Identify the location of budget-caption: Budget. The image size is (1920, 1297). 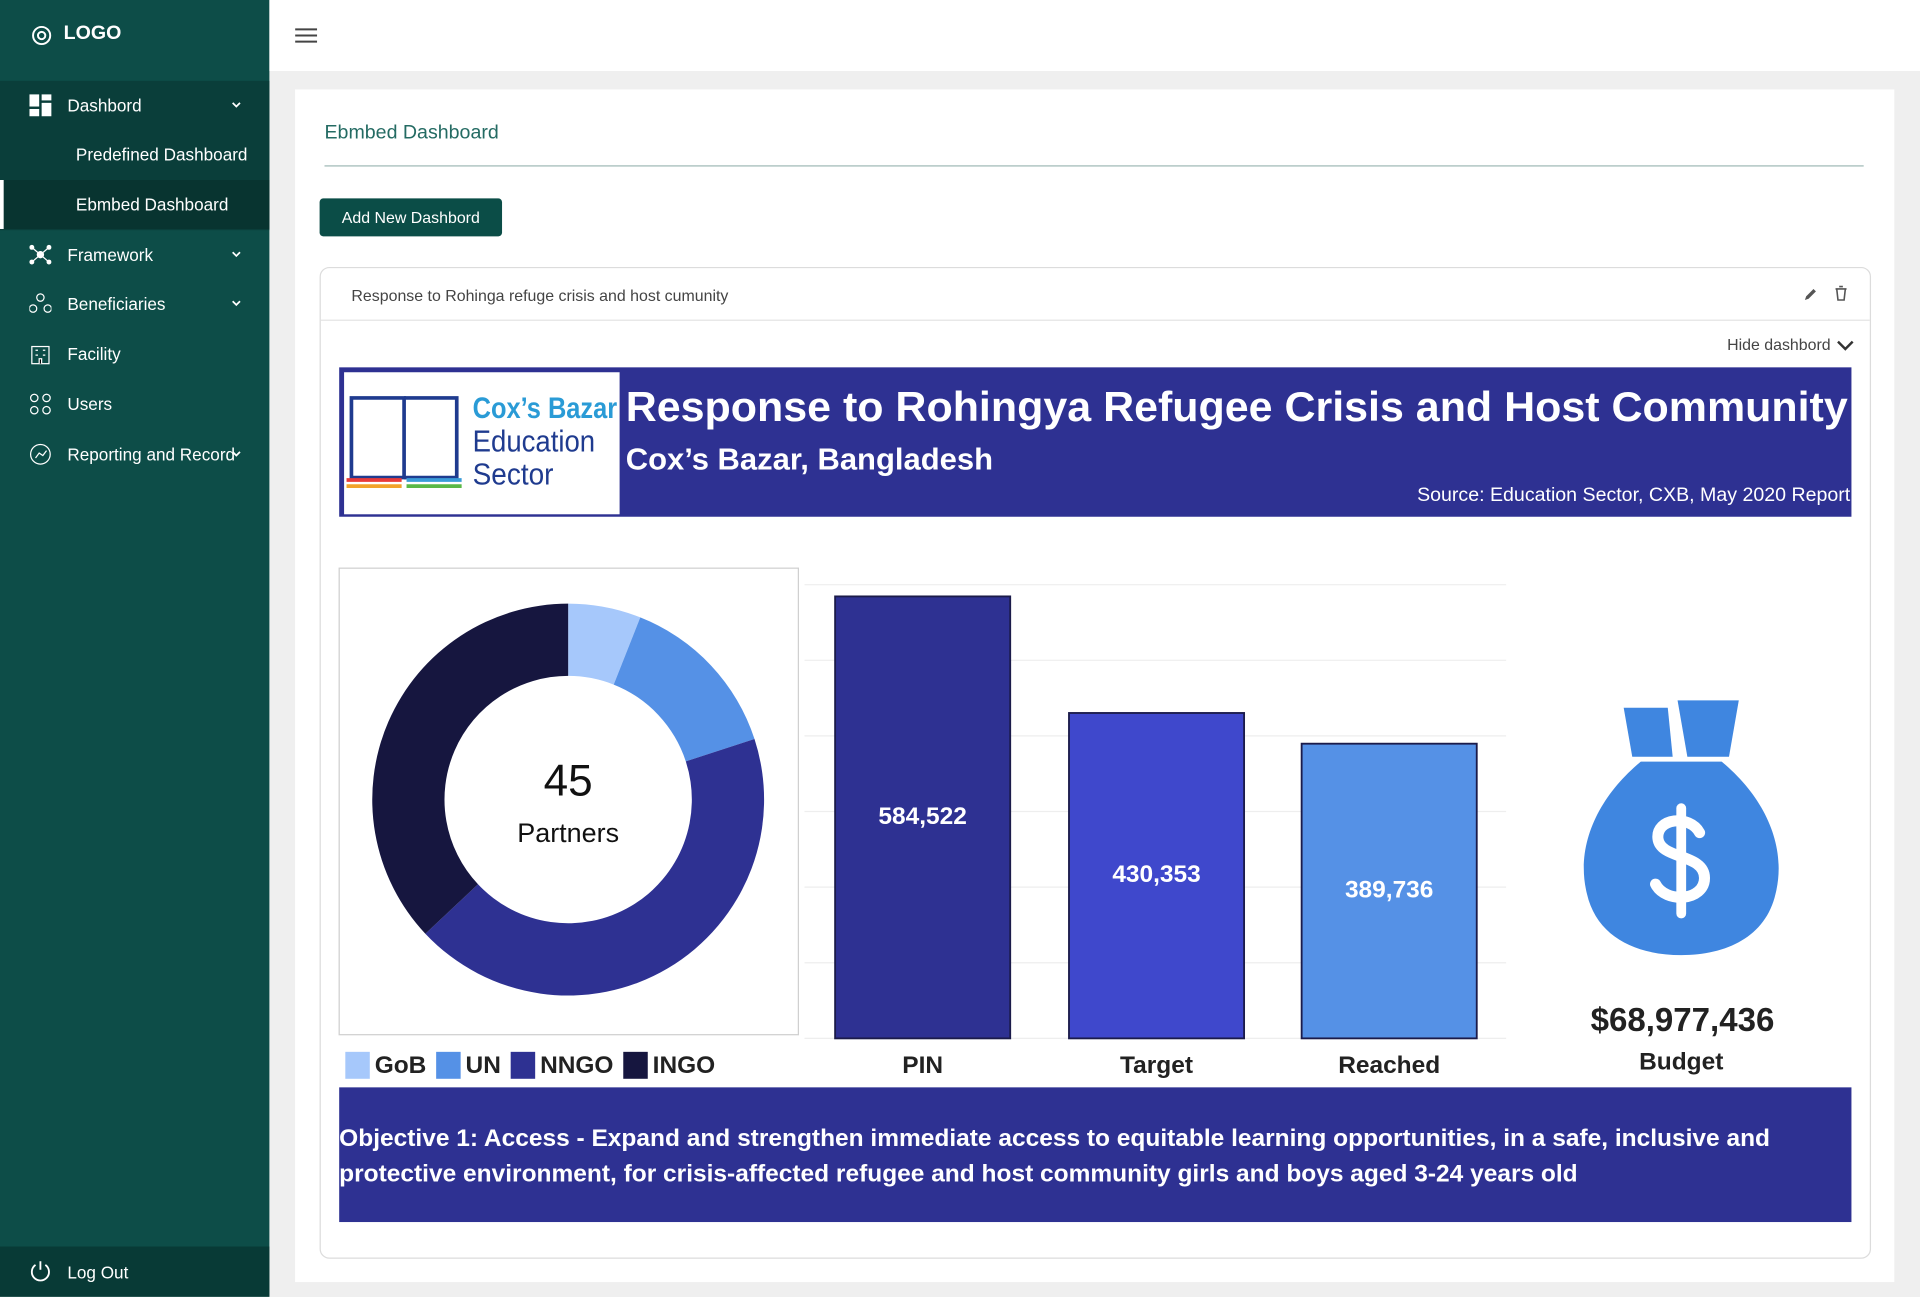
(1681, 1061).